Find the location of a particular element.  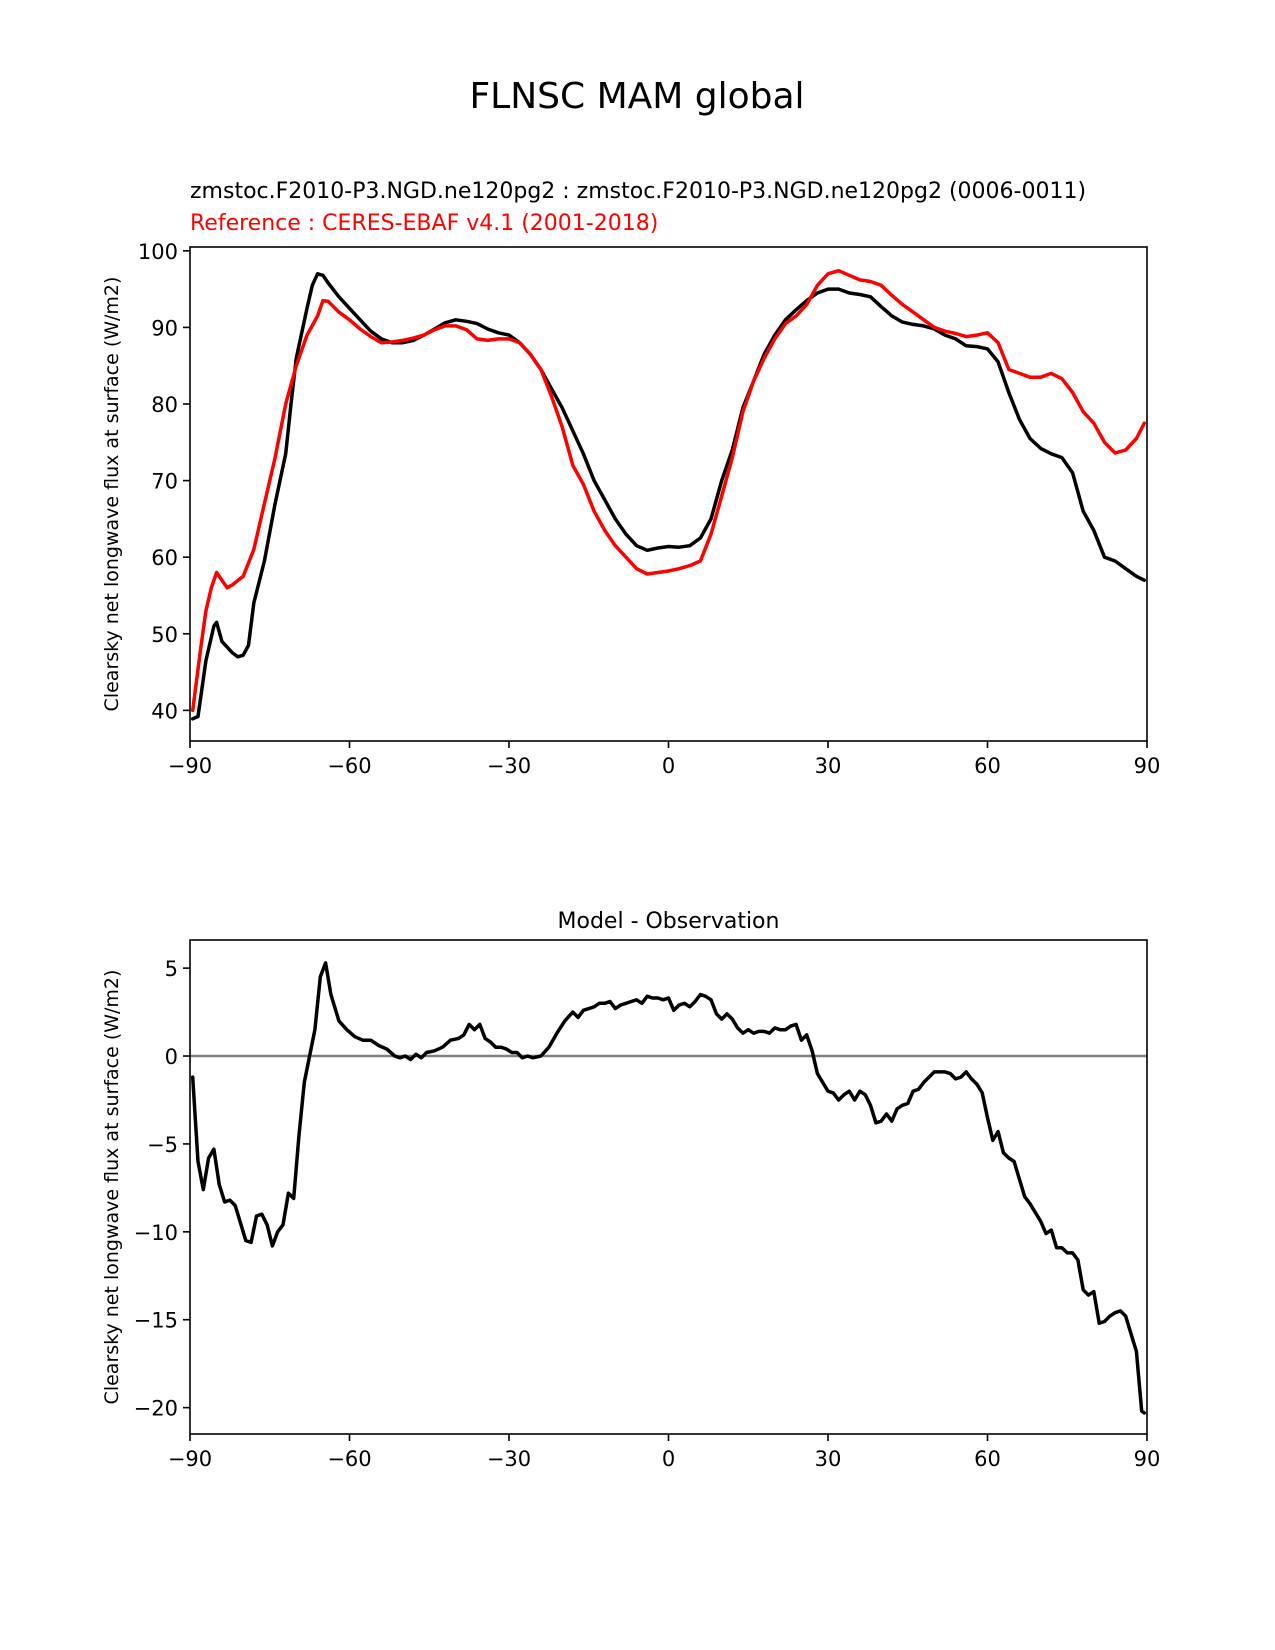

y-tick-label: 0 is located at coordinates (171, 1057).